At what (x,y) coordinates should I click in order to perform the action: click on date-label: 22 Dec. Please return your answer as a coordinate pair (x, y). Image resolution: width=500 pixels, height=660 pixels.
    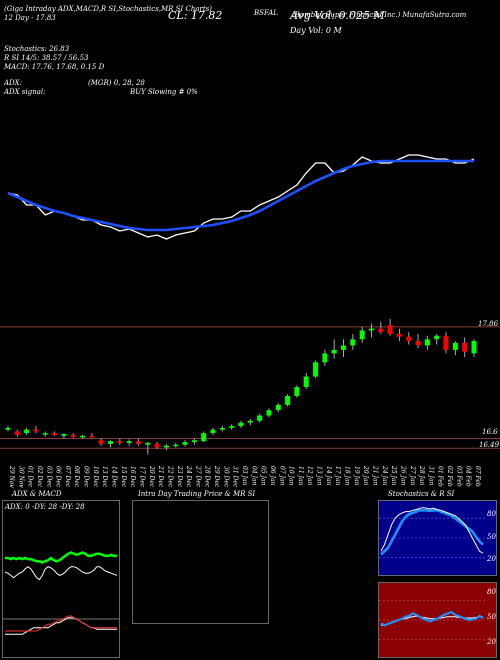
    Looking at the image, I should click on (169, 476).